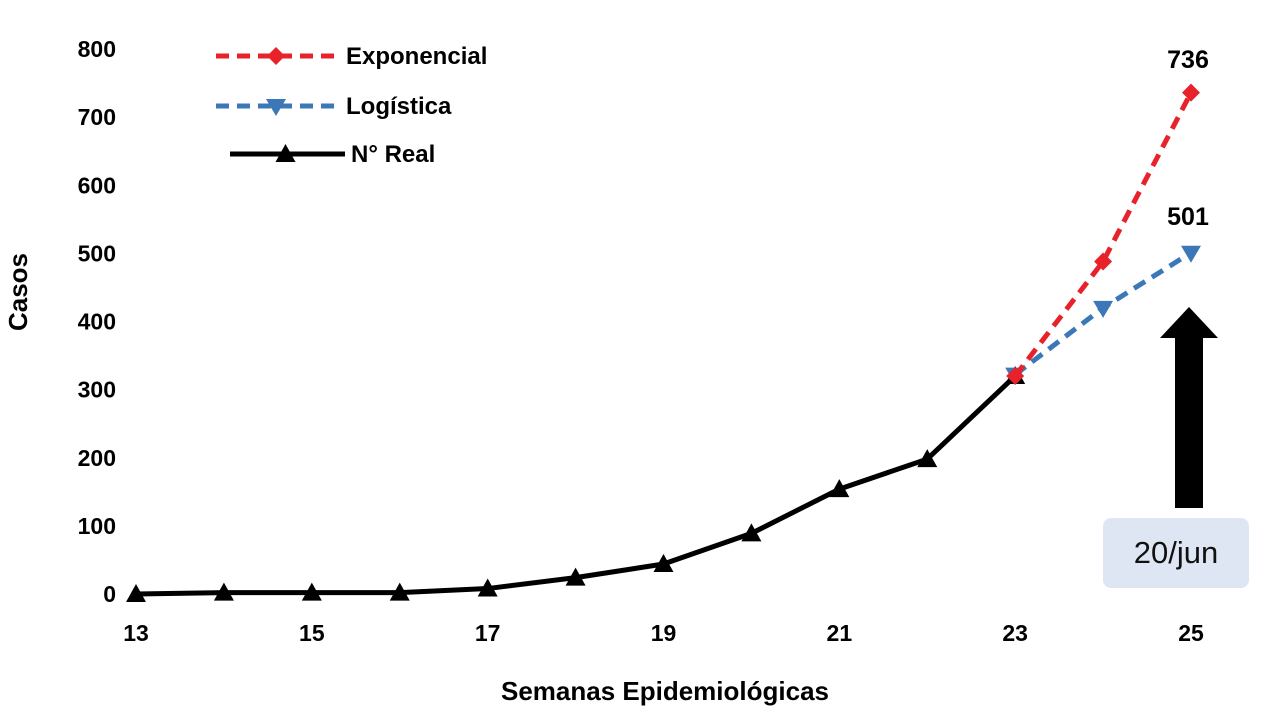  I want to click on y-tick-label: 0, so click(109, 594).